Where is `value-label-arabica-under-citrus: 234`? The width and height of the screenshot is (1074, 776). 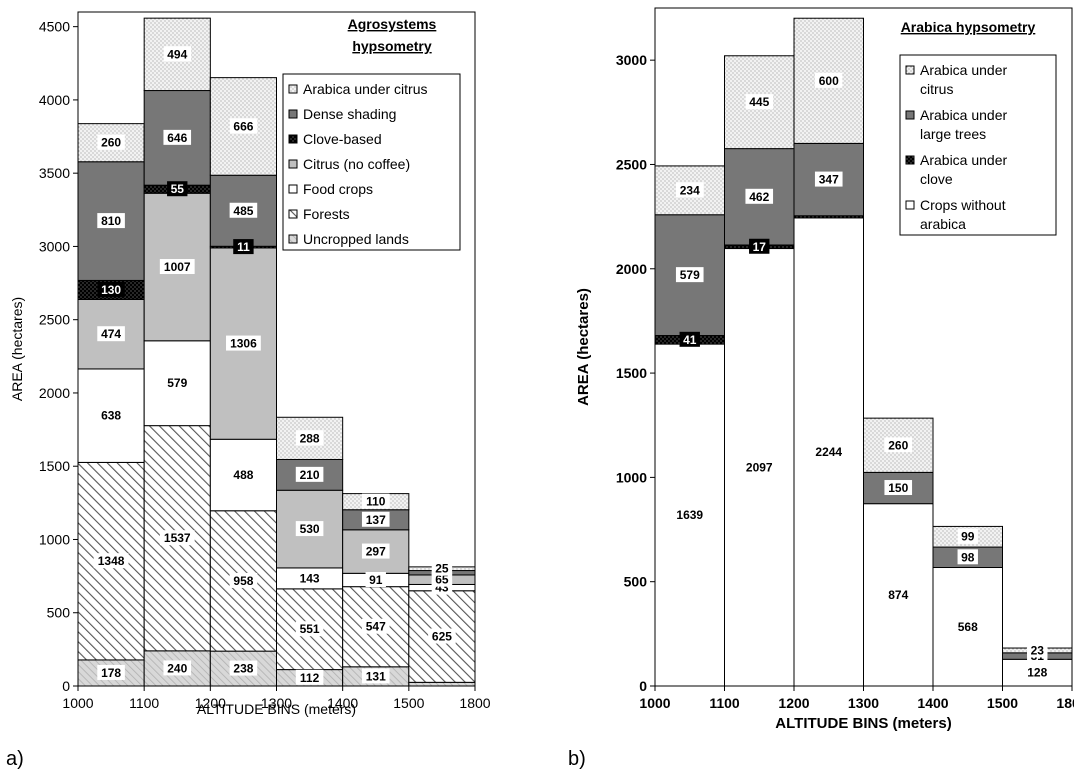 value-label-arabica-under-citrus: 234 is located at coordinates (690, 190).